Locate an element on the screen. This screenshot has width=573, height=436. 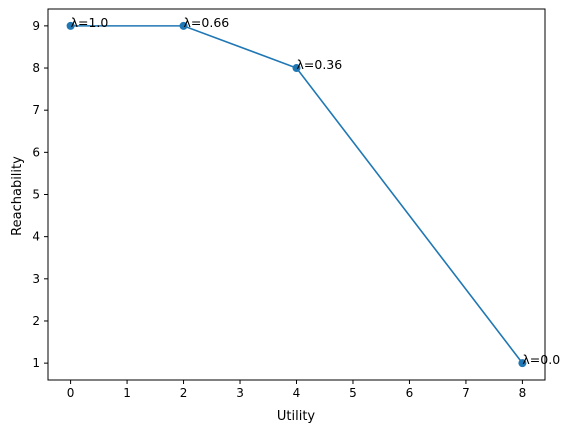
x-tick-label: 7 is located at coordinates (466, 393).